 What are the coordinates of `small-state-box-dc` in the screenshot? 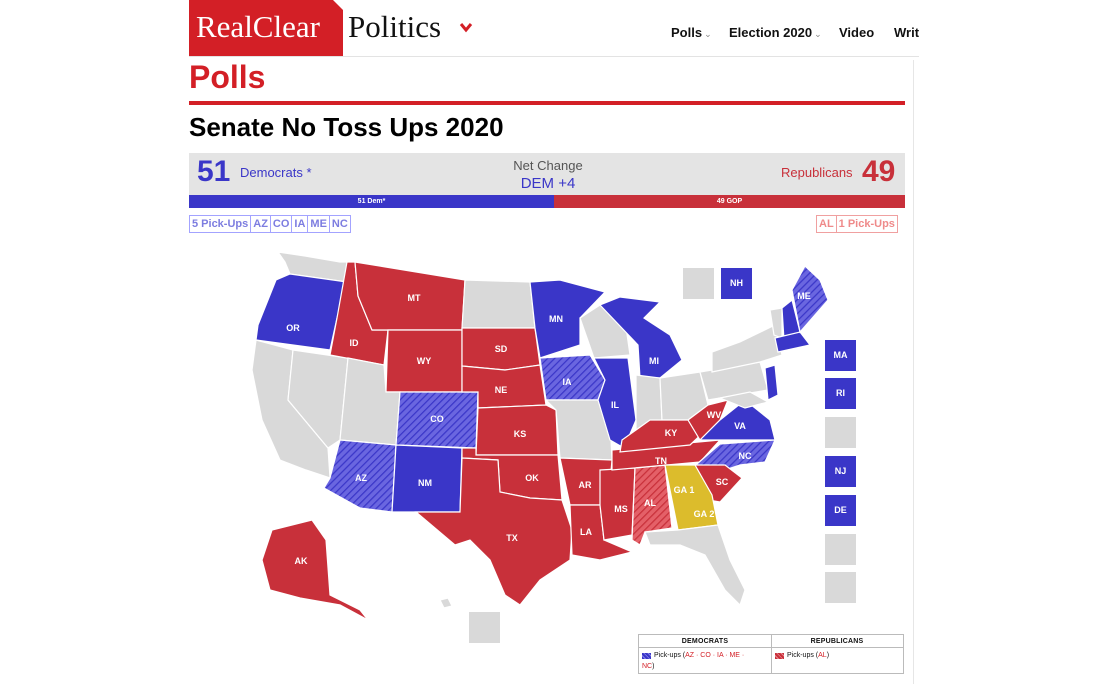 It's located at (840, 587).